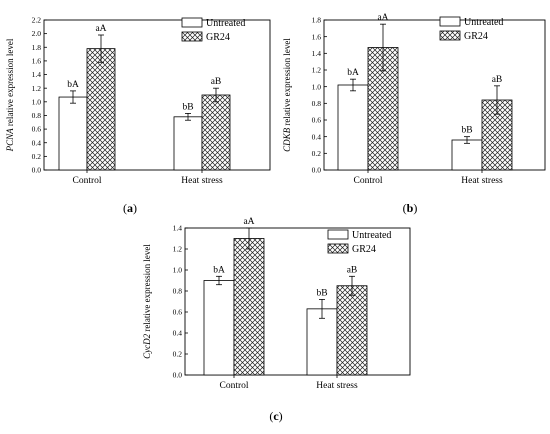 The width and height of the screenshot is (550, 434). I want to click on panel-letter: b, so click(410, 208).